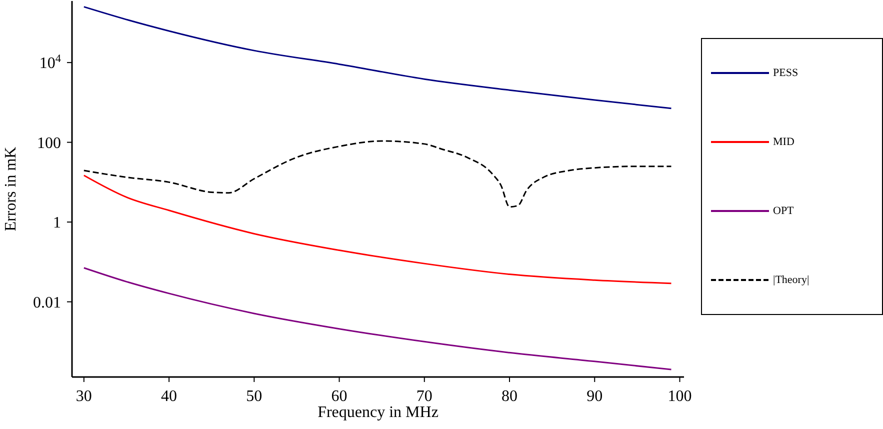  Describe the element at coordinates (785, 73) in the screenshot. I see `legend-label: PESS` at that location.